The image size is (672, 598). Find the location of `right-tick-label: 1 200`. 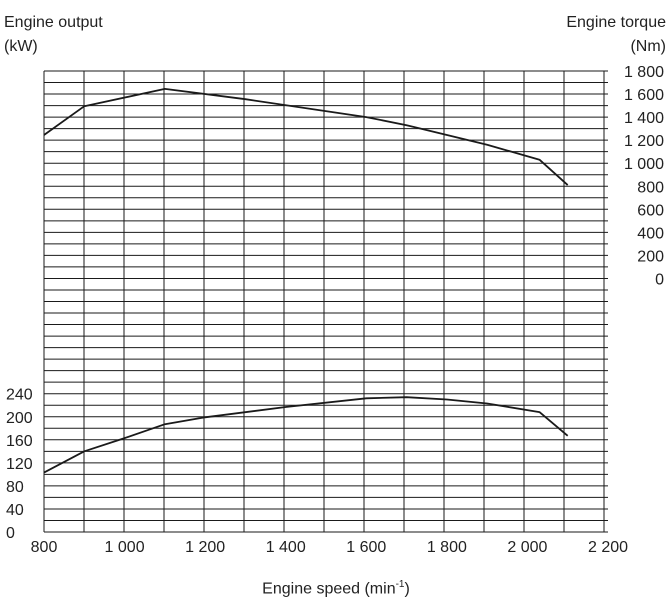

right-tick-label: 1 200 is located at coordinates (644, 141).